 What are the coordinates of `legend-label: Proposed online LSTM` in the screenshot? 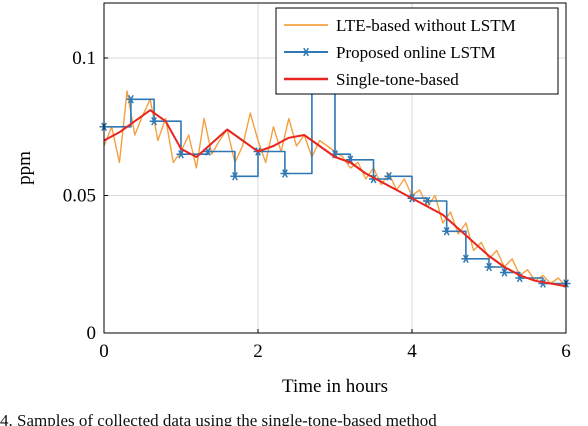 It's located at (416, 52).